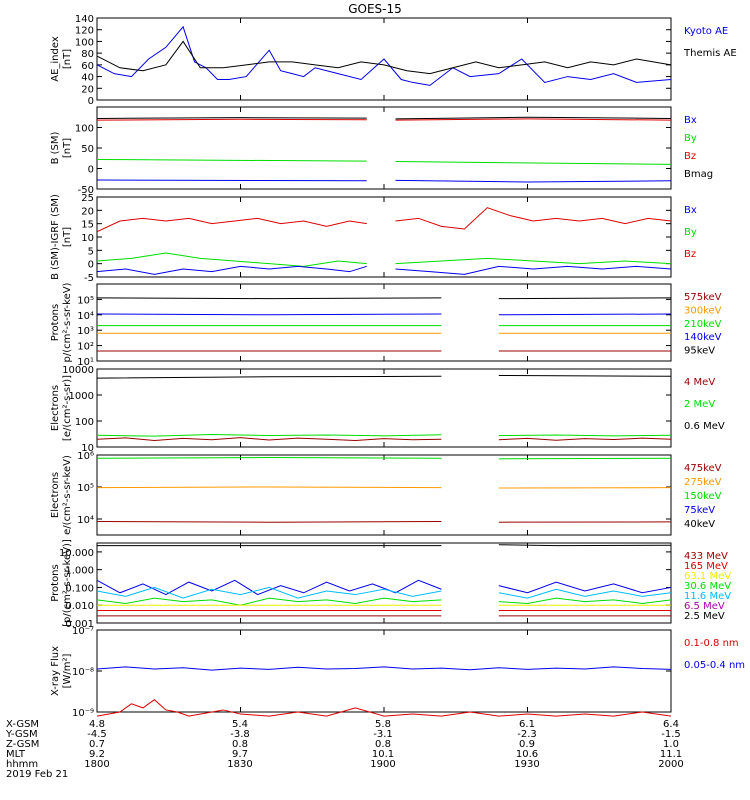 Image resolution: width=750 pixels, height=800 pixels. I want to click on y-tick-label: -5, so click(89, 278).